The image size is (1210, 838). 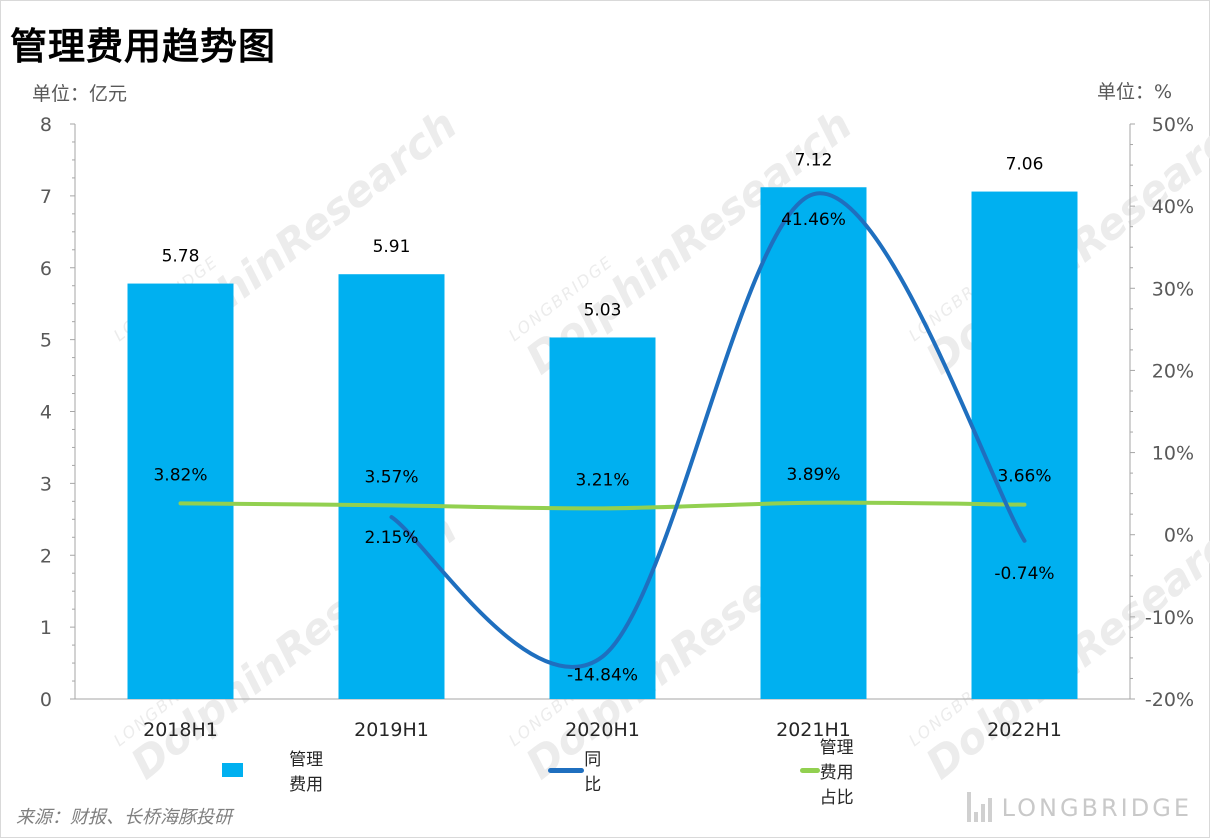 What do you see at coordinates (1024, 730) in the screenshot?
I see `x-tick-label: 2022H1` at bounding box center [1024, 730].